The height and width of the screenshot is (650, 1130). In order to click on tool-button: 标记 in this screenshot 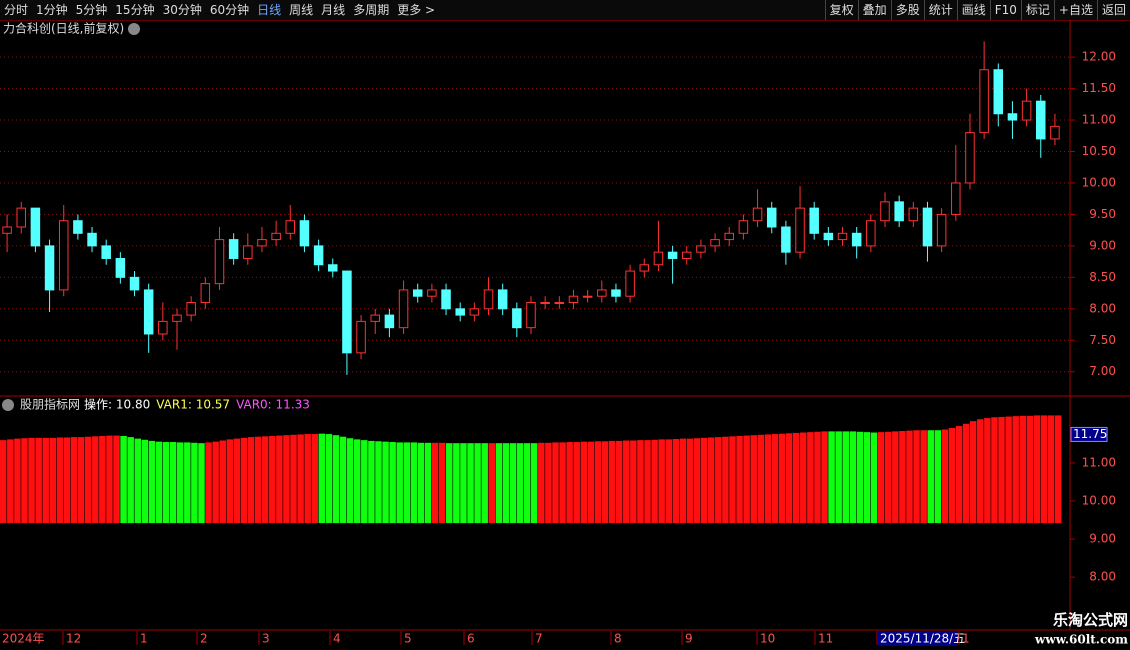, I will do `click(1037, 10)`.